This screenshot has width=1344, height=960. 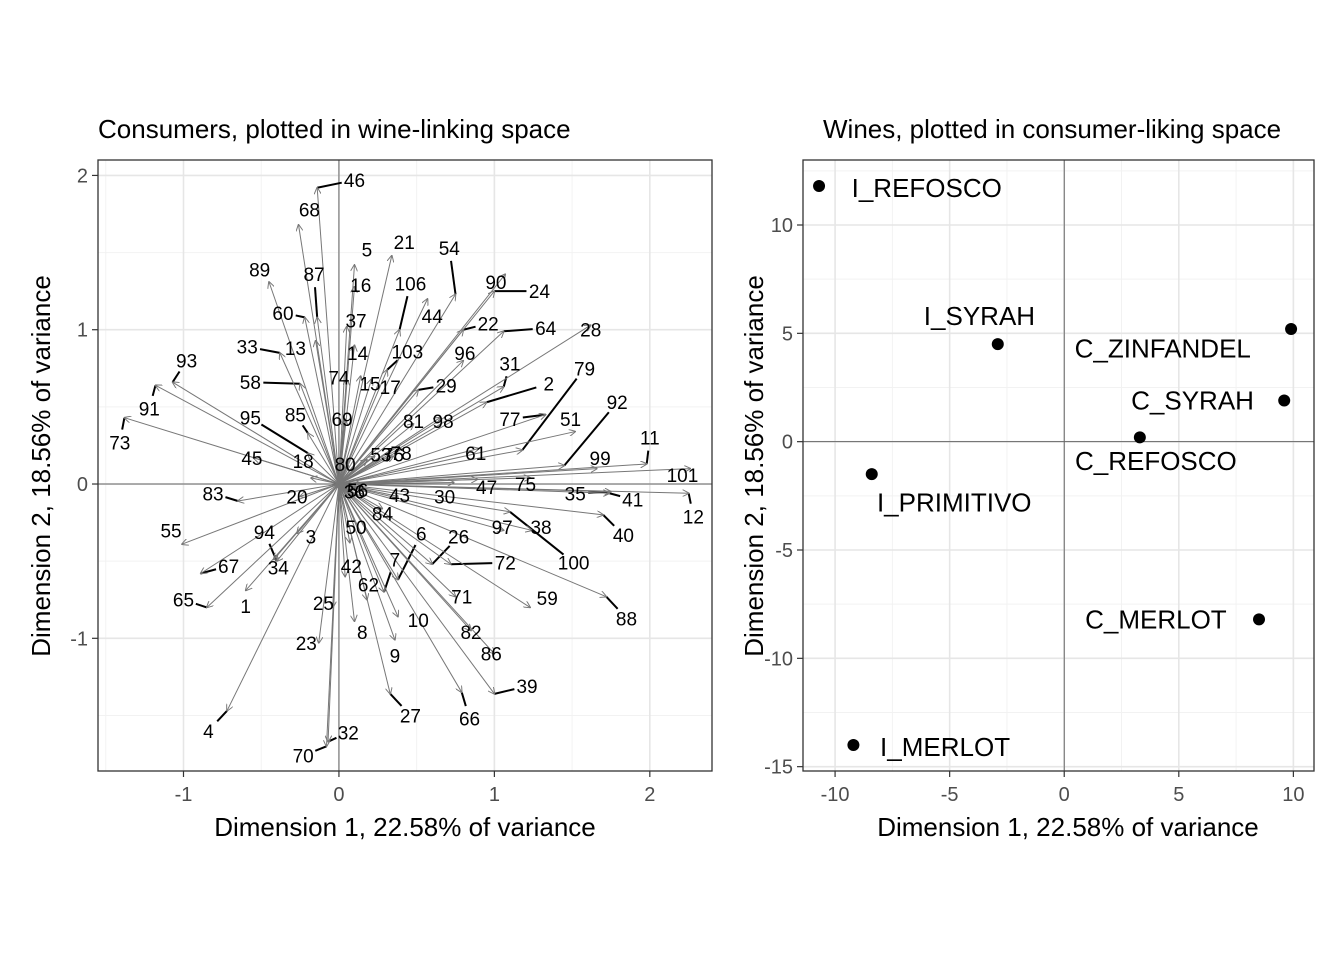 What do you see at coordinates (186, 362) in the screenshot?
I see `consumer-label-93: 93` at bounding box center [186, 362].